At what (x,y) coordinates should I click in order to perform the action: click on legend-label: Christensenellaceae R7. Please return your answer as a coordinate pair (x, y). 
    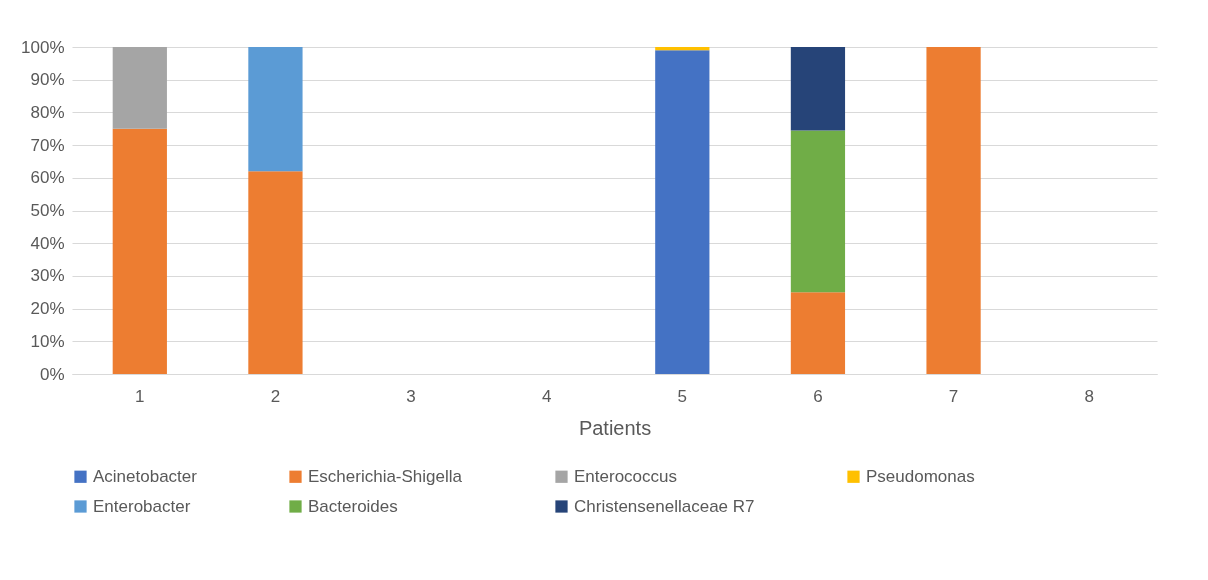
    Looking at the image, I should click on (664, 506).